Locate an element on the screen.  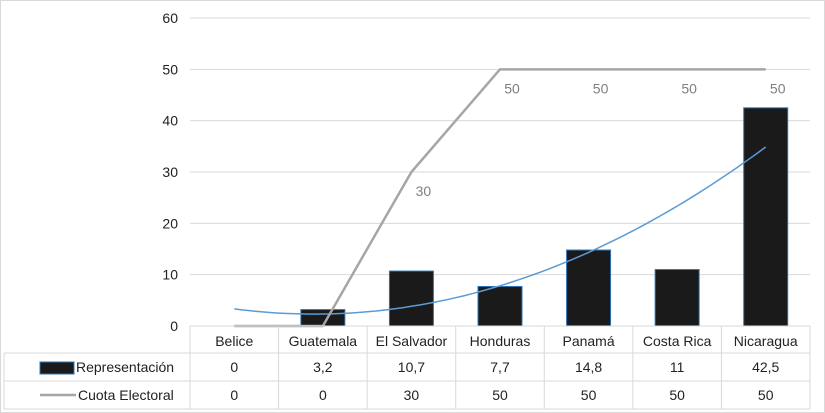
y-tick-label: 50 is located at coordinates (170, 69).